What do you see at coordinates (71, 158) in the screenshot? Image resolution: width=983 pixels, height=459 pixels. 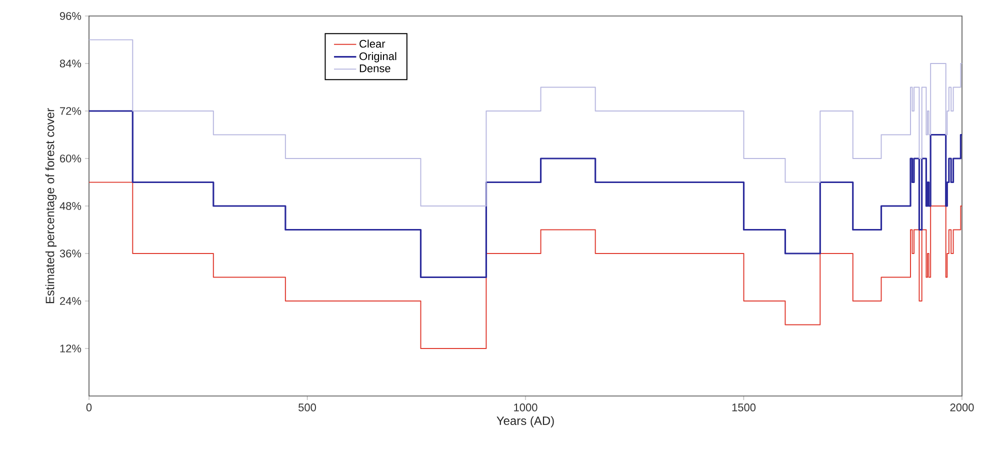 I see `y-tick-label: 60%` at bounding box center [71, 158].